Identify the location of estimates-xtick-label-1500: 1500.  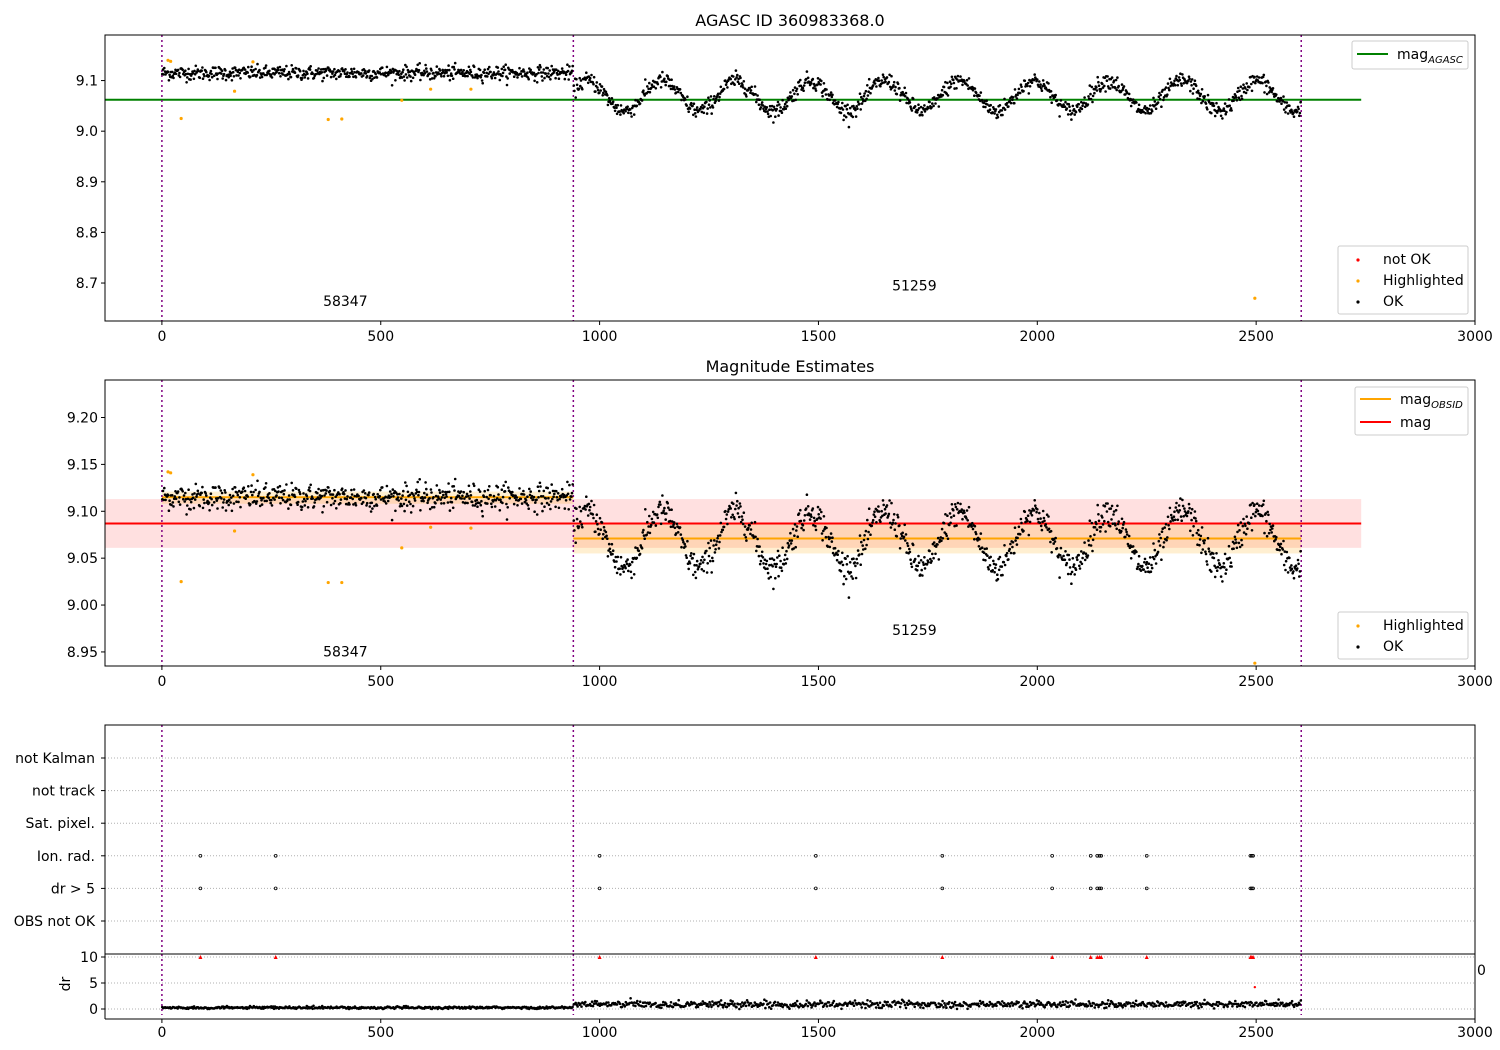
(819, 682).